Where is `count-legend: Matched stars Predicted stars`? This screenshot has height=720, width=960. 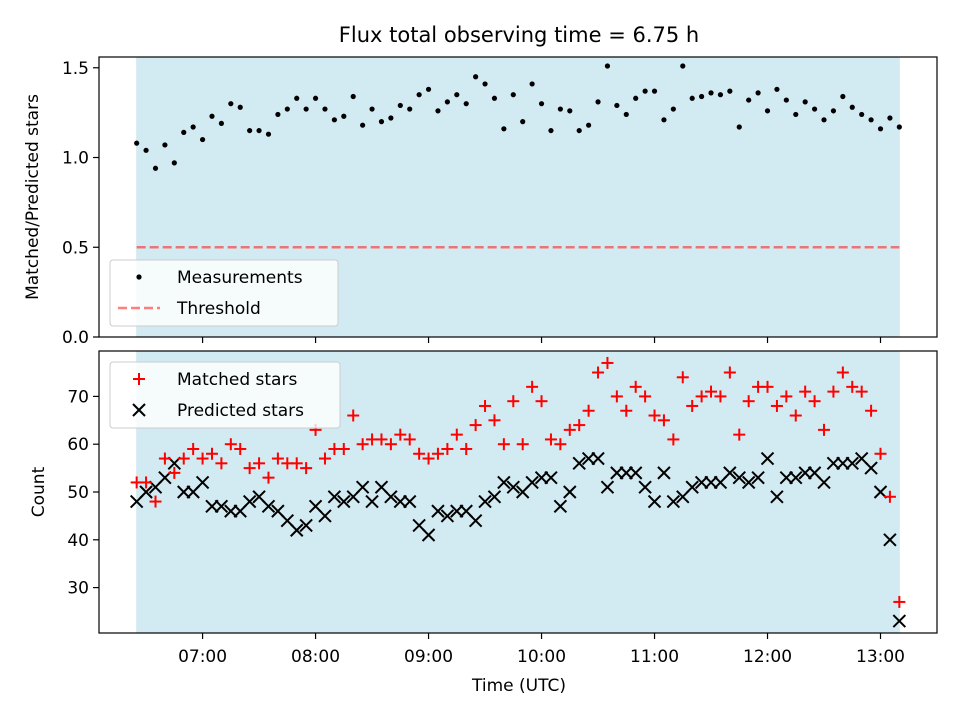
count-legend: Matched stars Predicted stars is located at coordinates (225, 395).